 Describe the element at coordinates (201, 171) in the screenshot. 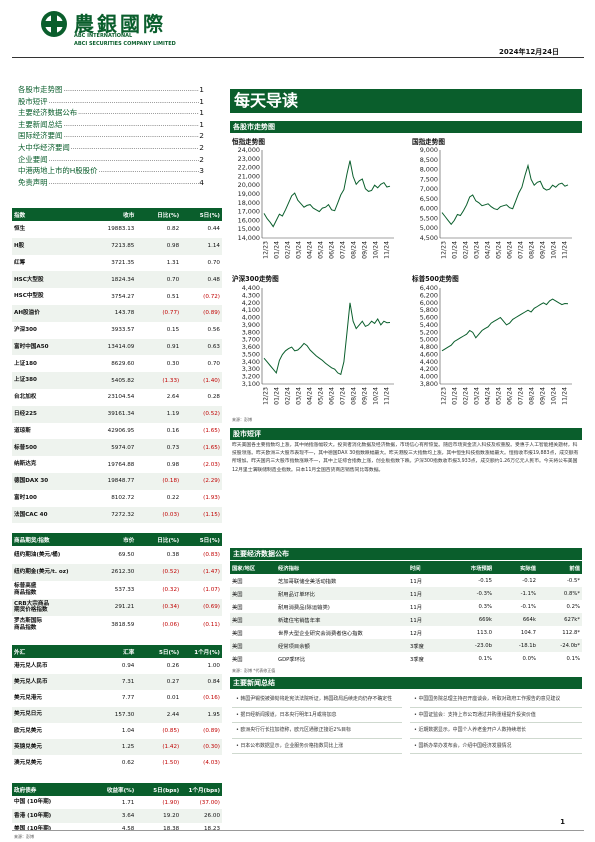

I see `toc-item-page: 3` at that location.